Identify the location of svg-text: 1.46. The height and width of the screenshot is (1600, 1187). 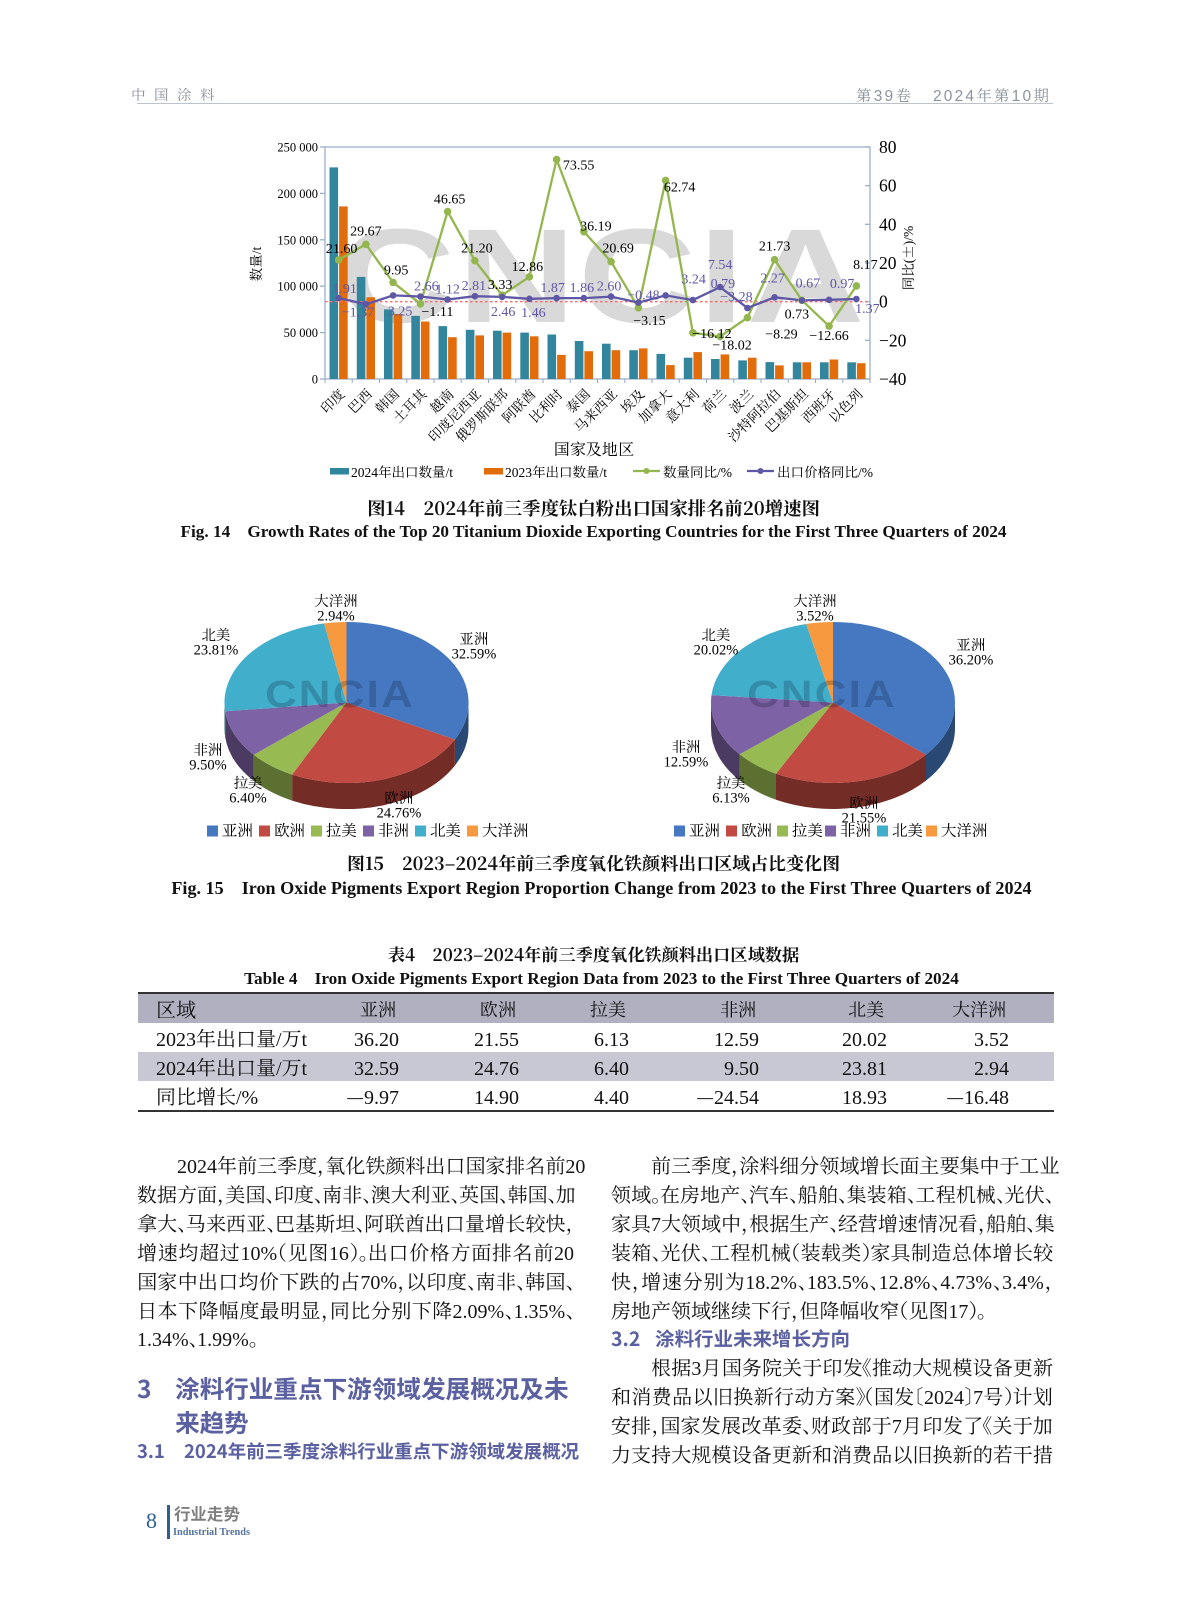
(533, 312).